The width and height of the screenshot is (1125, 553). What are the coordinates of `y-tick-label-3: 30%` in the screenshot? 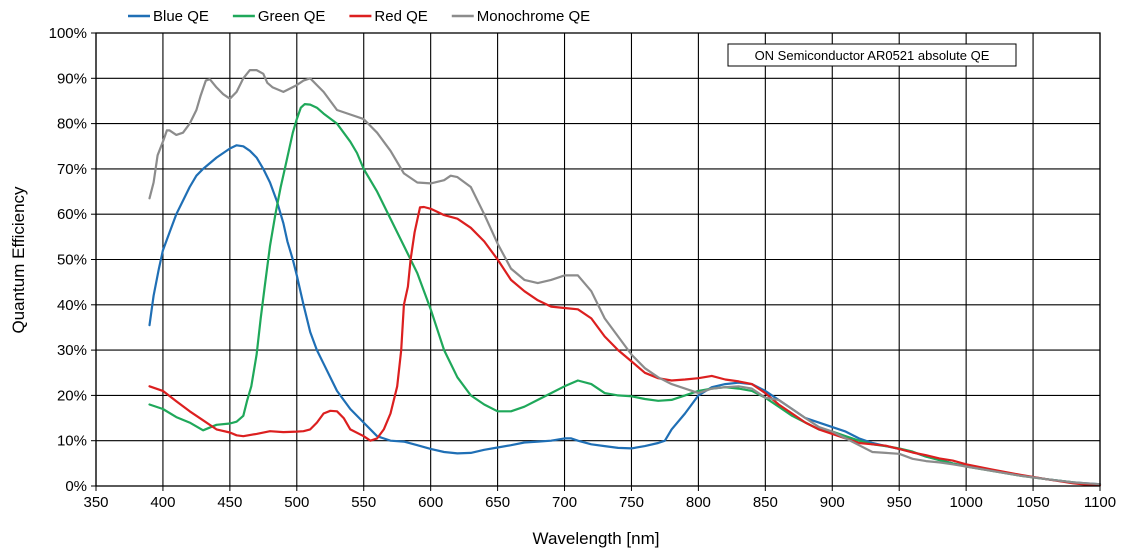 It's located at (72, 350).